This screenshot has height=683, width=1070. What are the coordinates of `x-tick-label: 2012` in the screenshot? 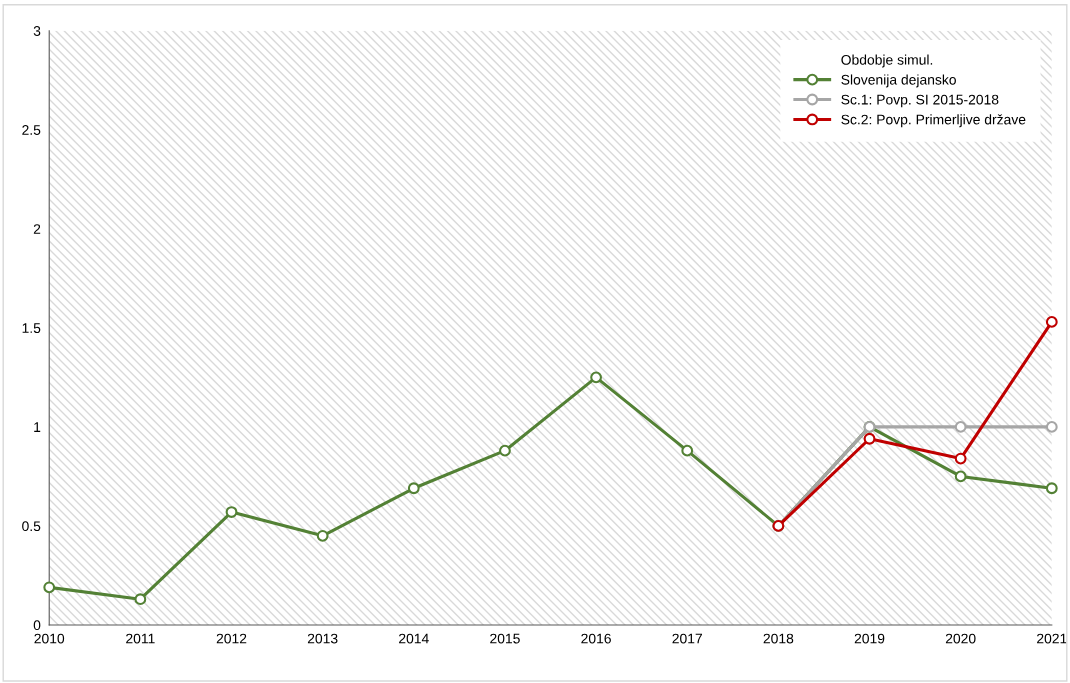 It's located at (231, 638).